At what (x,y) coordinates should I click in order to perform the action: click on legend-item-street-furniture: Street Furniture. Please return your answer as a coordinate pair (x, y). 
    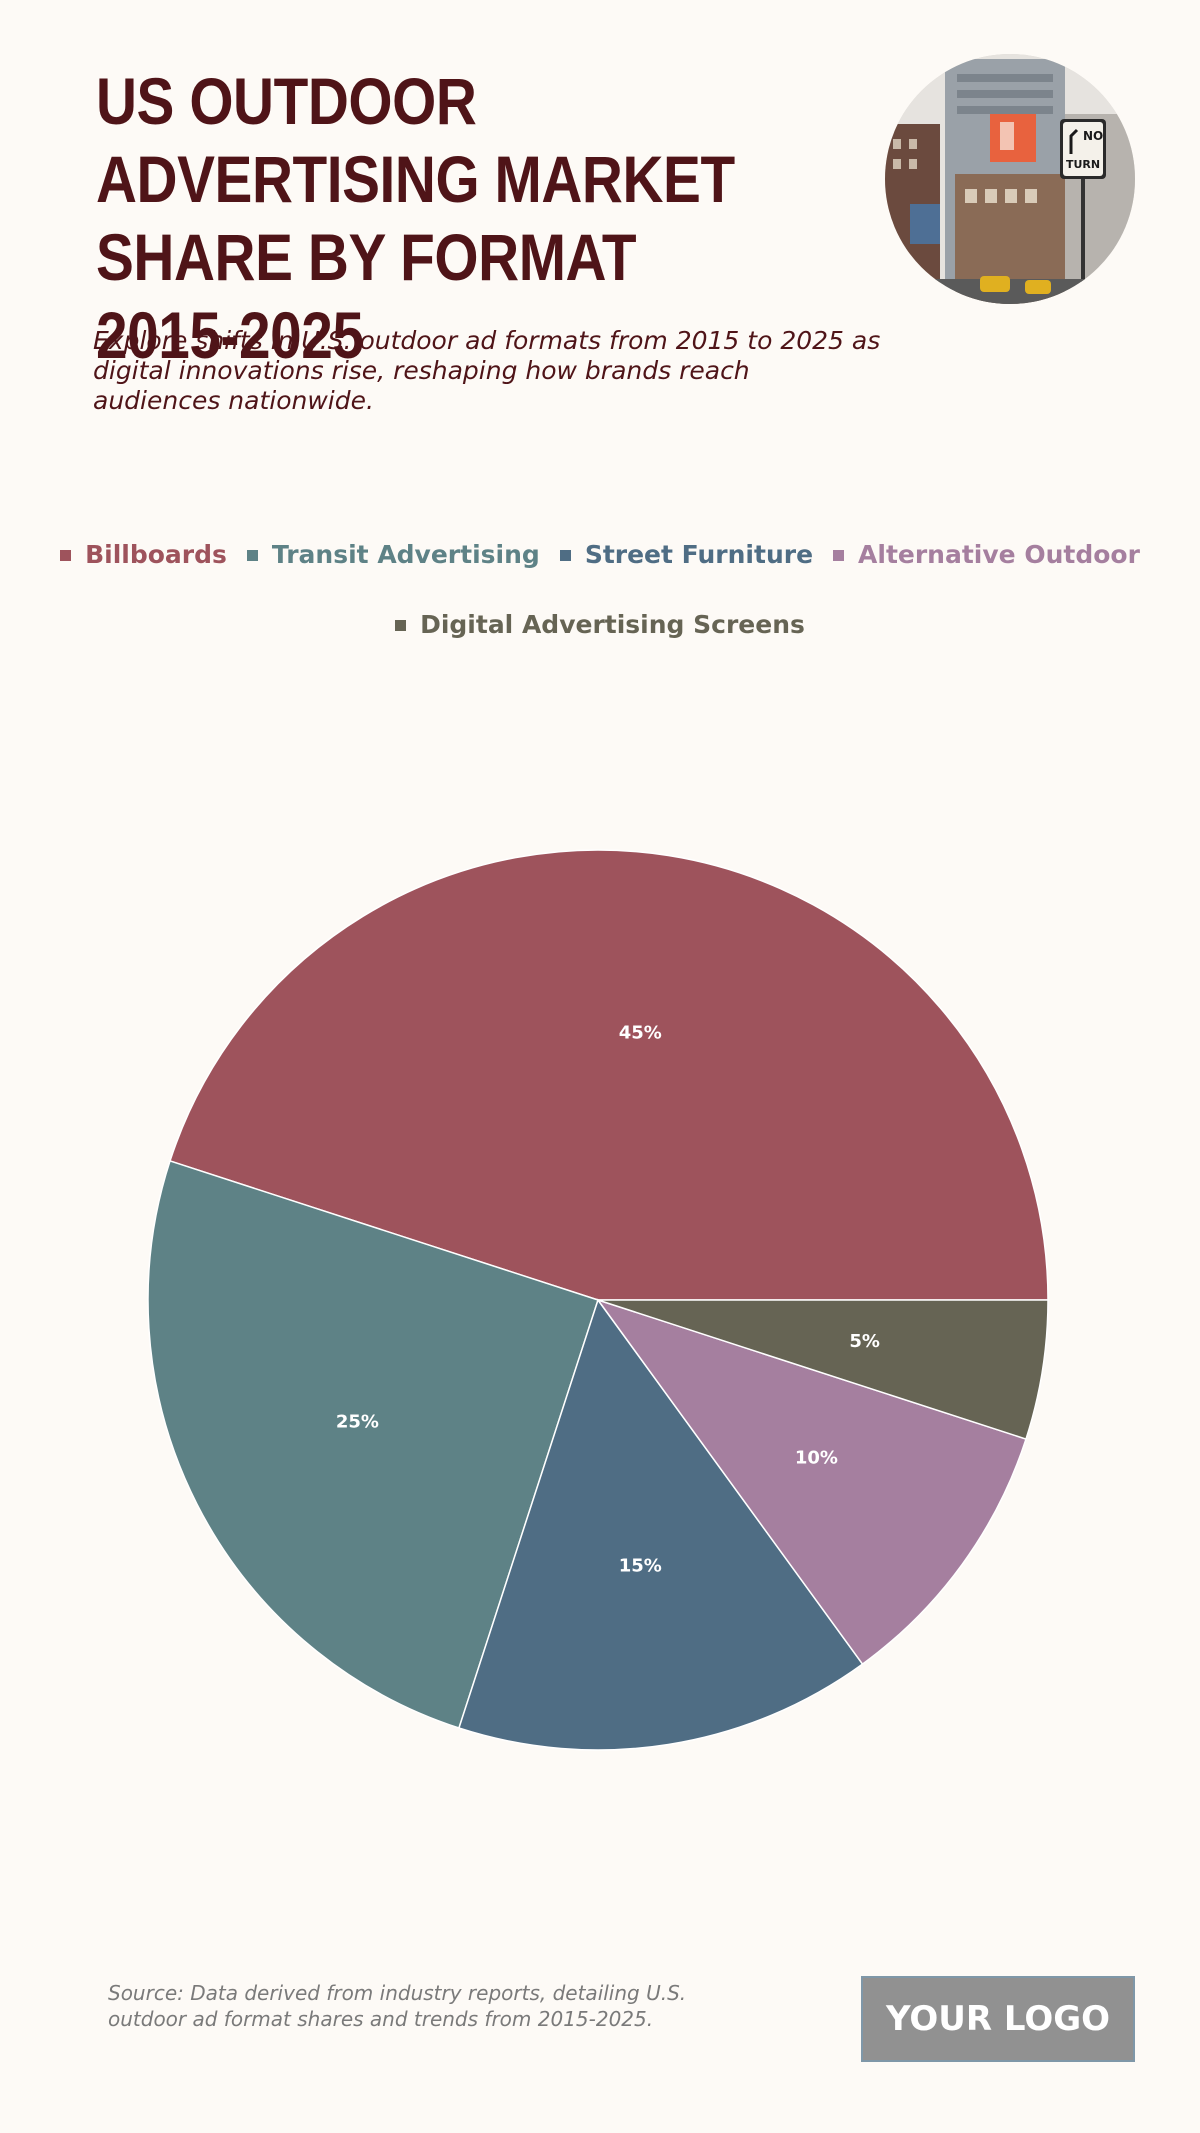
    Looking at the image, I should click on (686, 555).